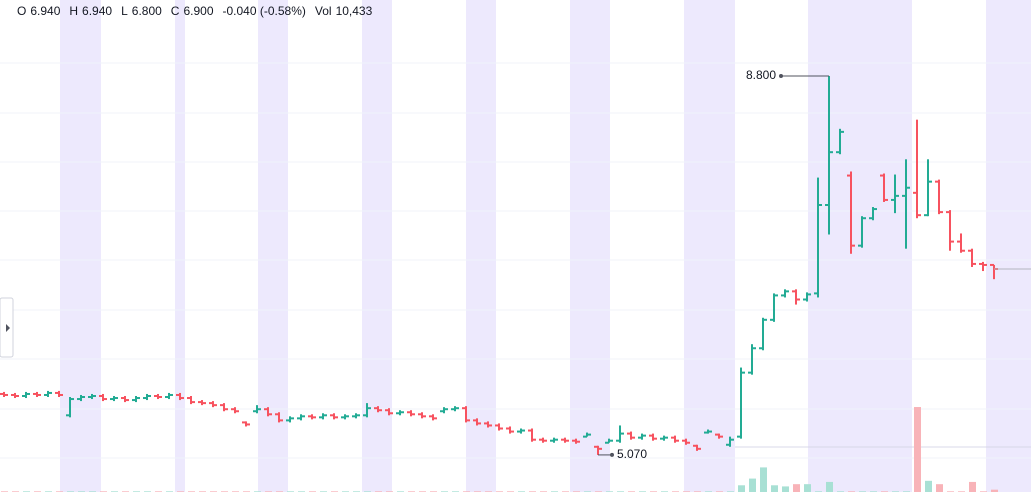 This screenshot has height=492, width=1031. I want to click on header-label: H, so click(73, 11).